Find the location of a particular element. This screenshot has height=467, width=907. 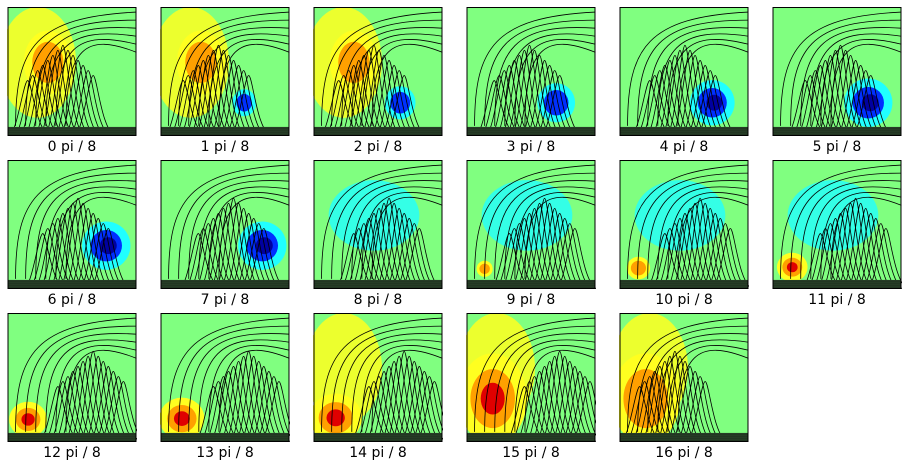

phase-panel: 6 pi / 8 is located at coordinates (72, 235).